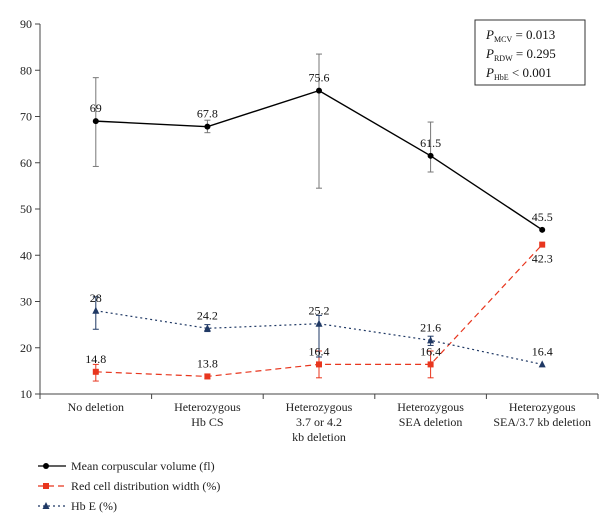 The image size is (600, 530). Describe the element at coordinates (26, 209) in the screenshot. I see `y-tick-label: 50` at that location.